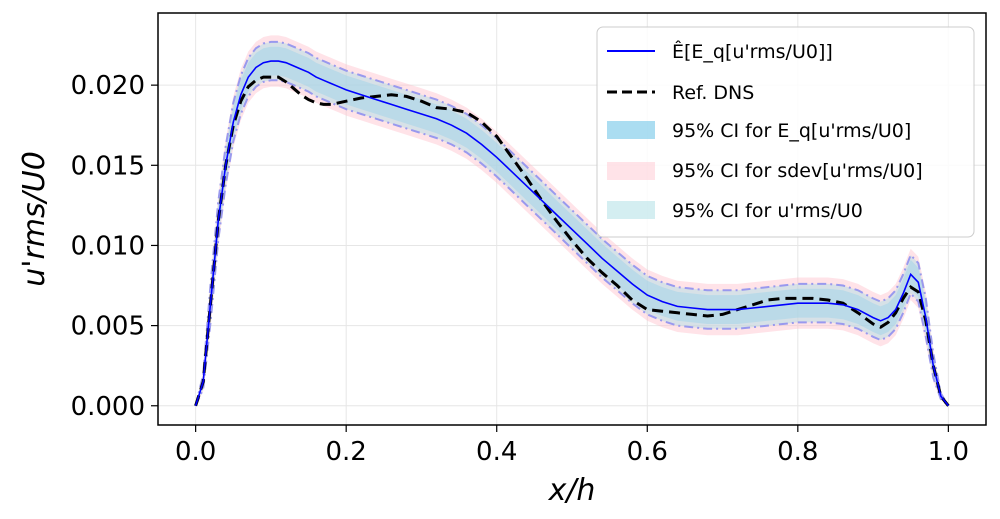 This screenshot has height=519, width=1000. What do you see at coordinates (108, 246) in the screenshot?
I see `y-tick-label: 0.010` at bounding box center [108, 246].